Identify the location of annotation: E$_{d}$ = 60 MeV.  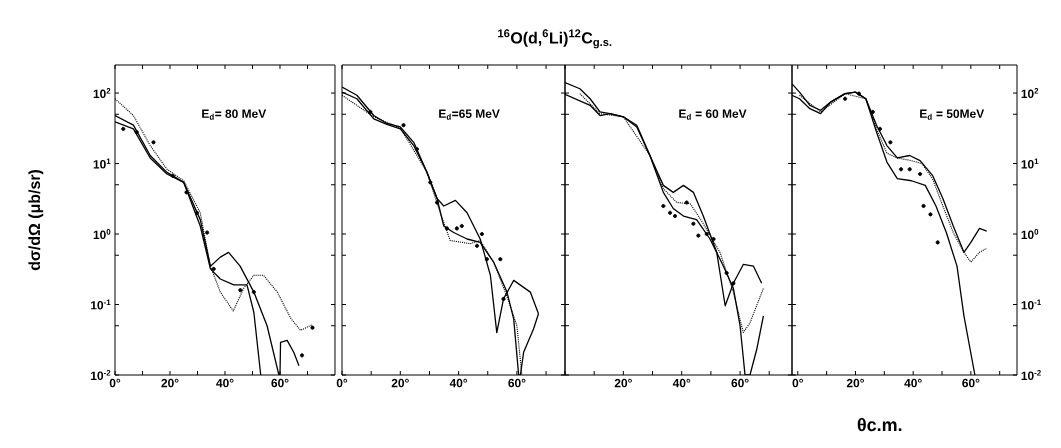
(713, 114).